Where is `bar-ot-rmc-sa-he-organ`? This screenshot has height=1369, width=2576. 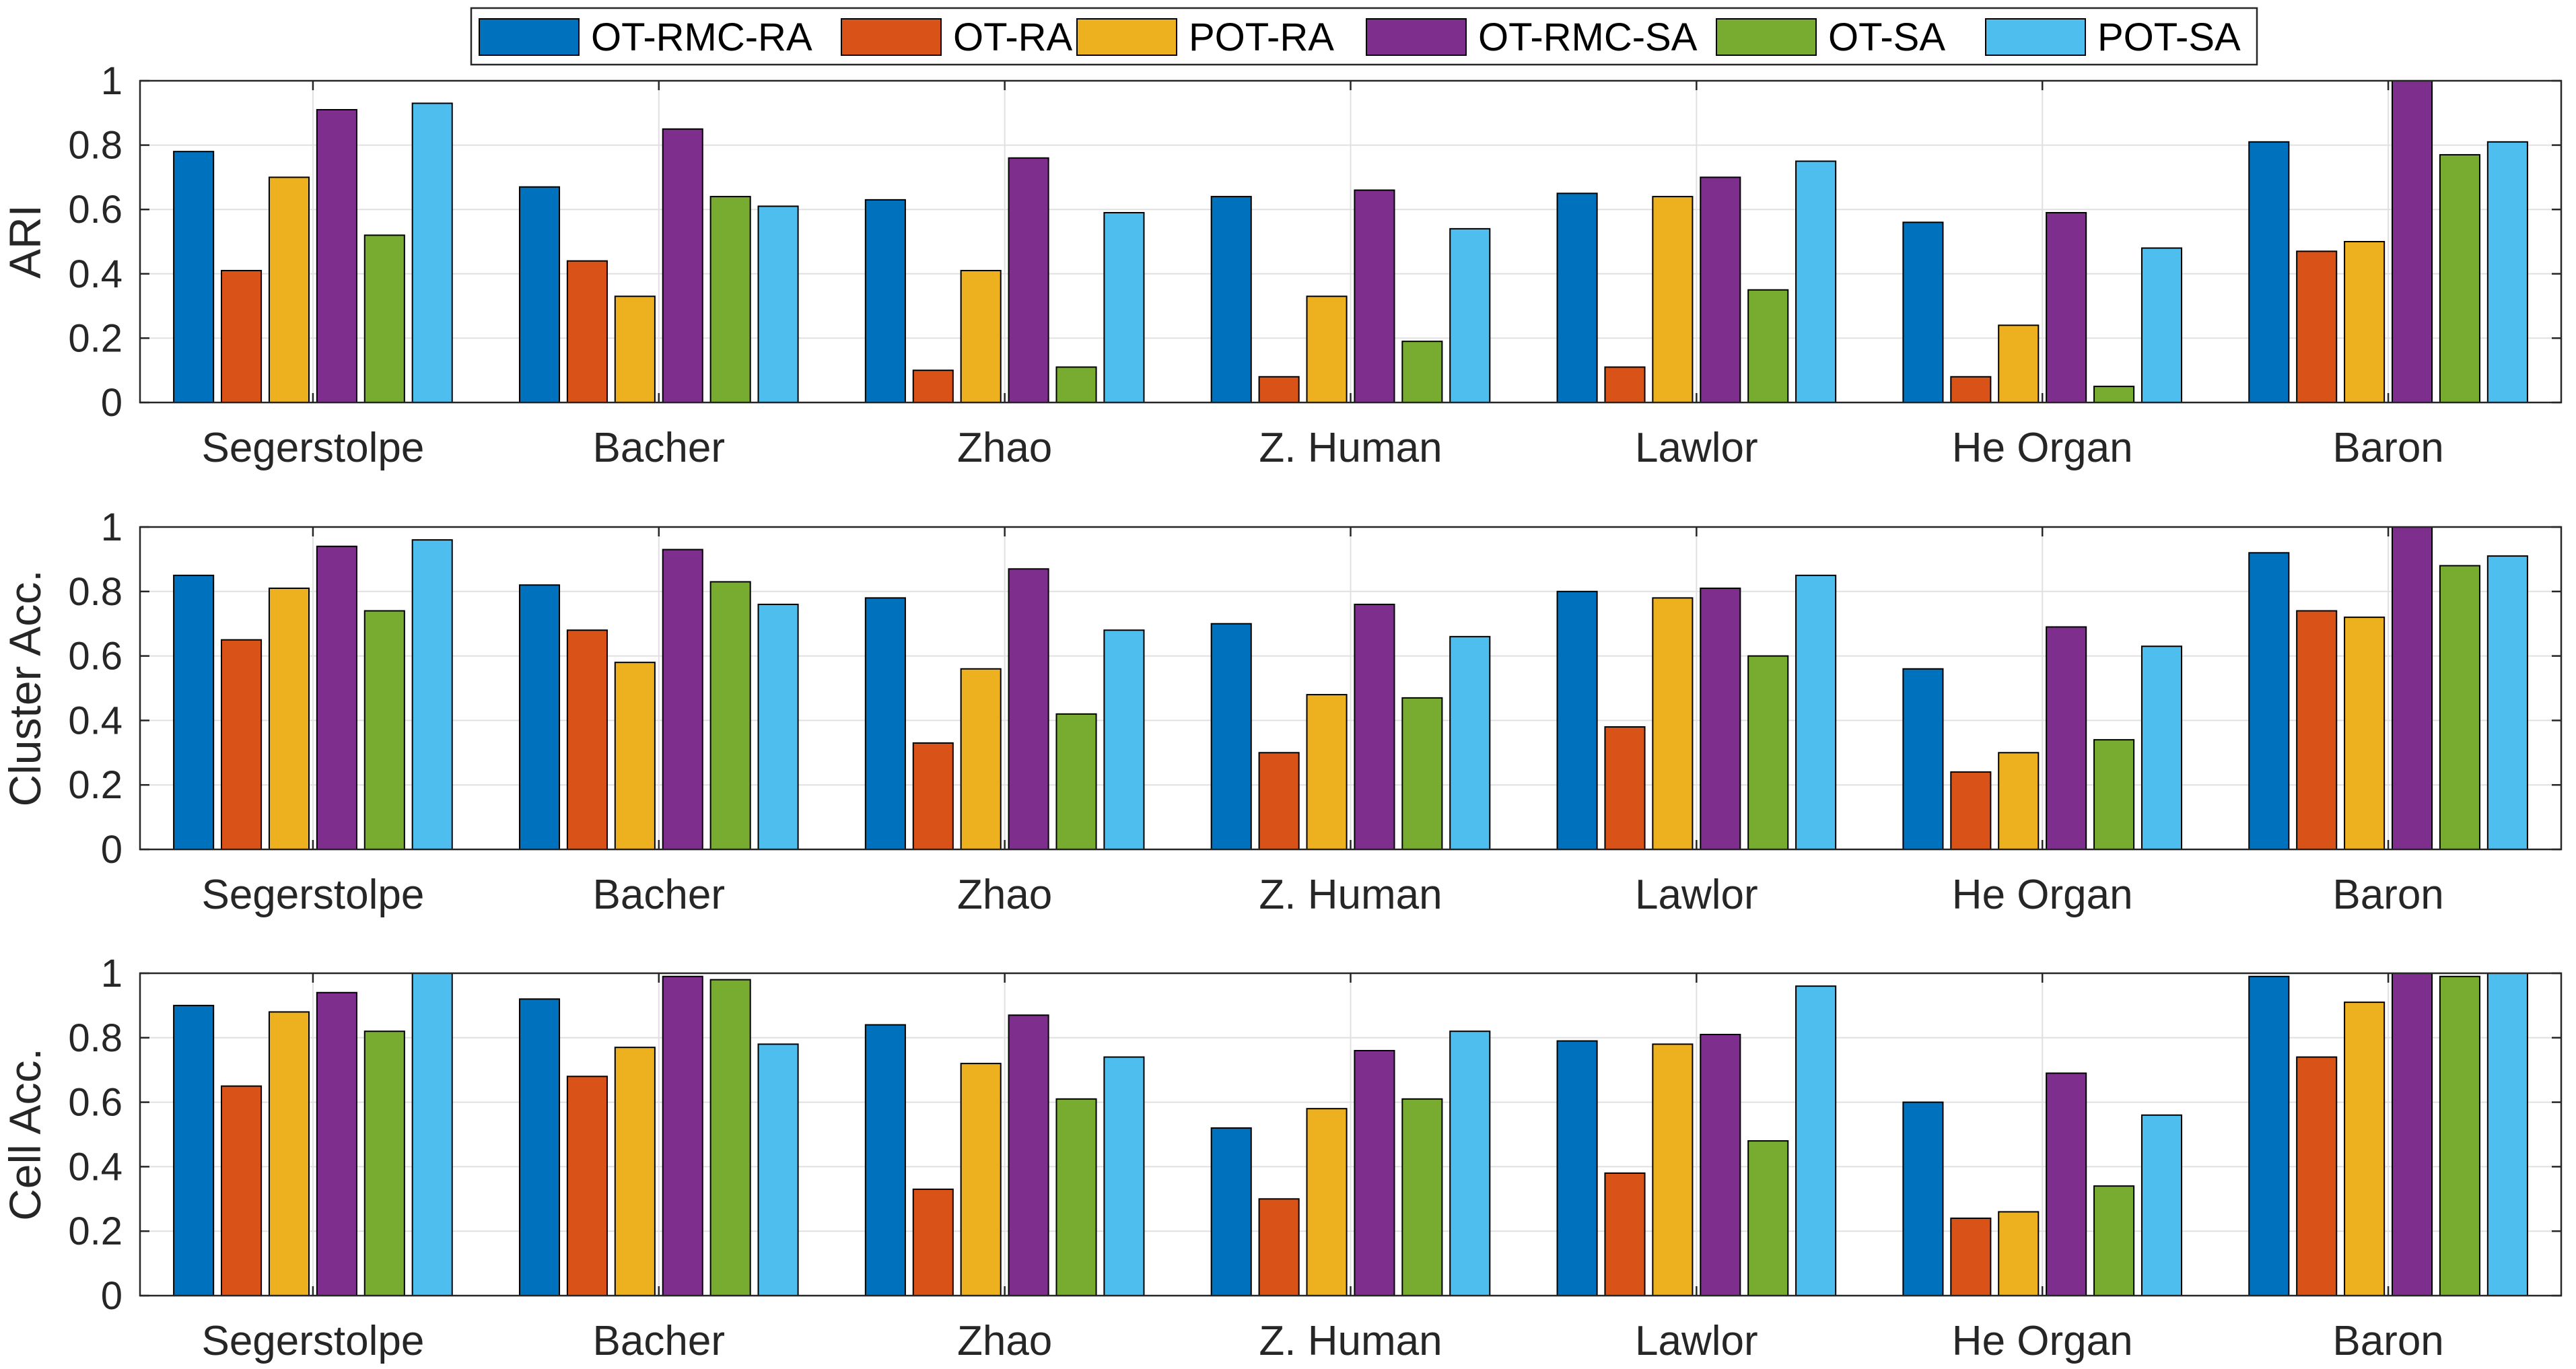 bar-ot-rmc-sa-he-organ is located at coordinates (2066, 1184).